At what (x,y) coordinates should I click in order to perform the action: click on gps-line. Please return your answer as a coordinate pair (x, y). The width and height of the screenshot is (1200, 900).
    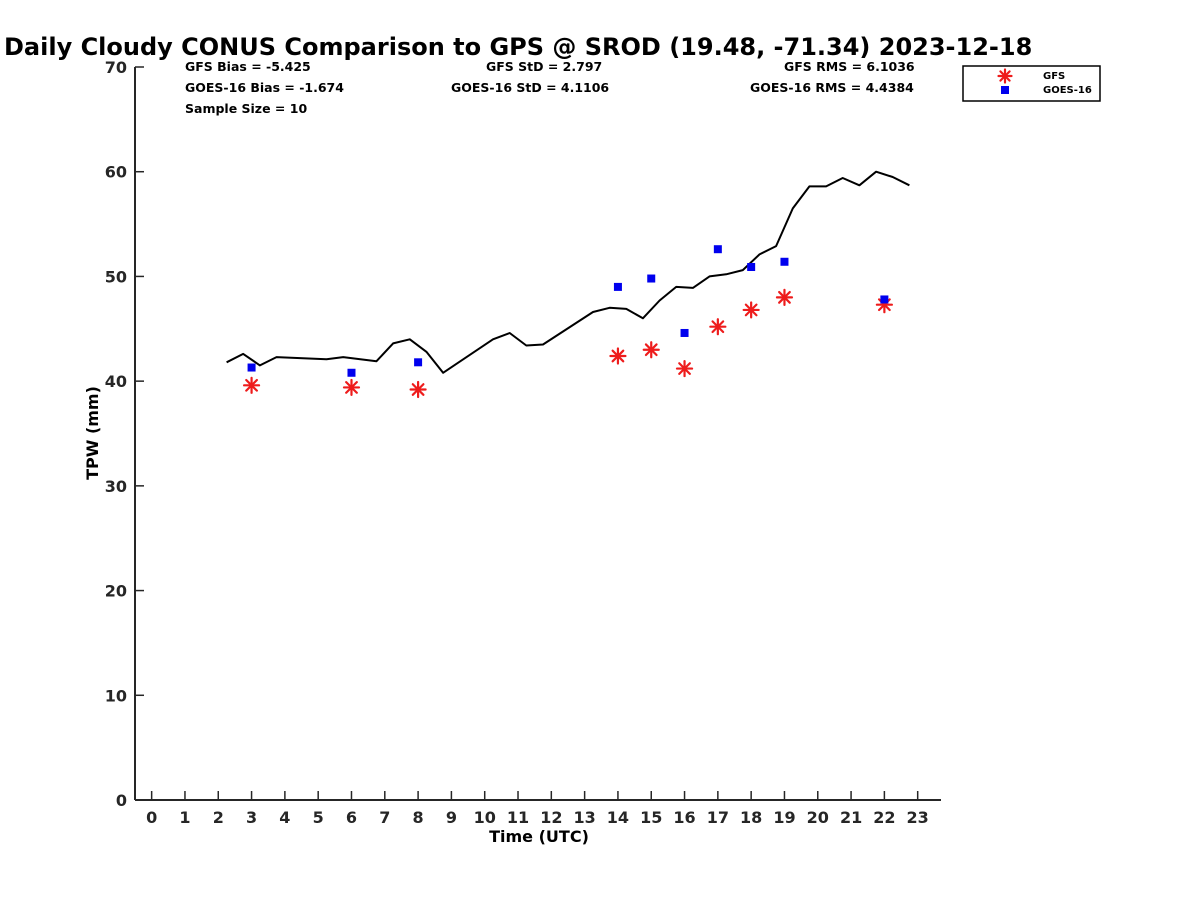
    Looking at the image, I should click on (568, 272).